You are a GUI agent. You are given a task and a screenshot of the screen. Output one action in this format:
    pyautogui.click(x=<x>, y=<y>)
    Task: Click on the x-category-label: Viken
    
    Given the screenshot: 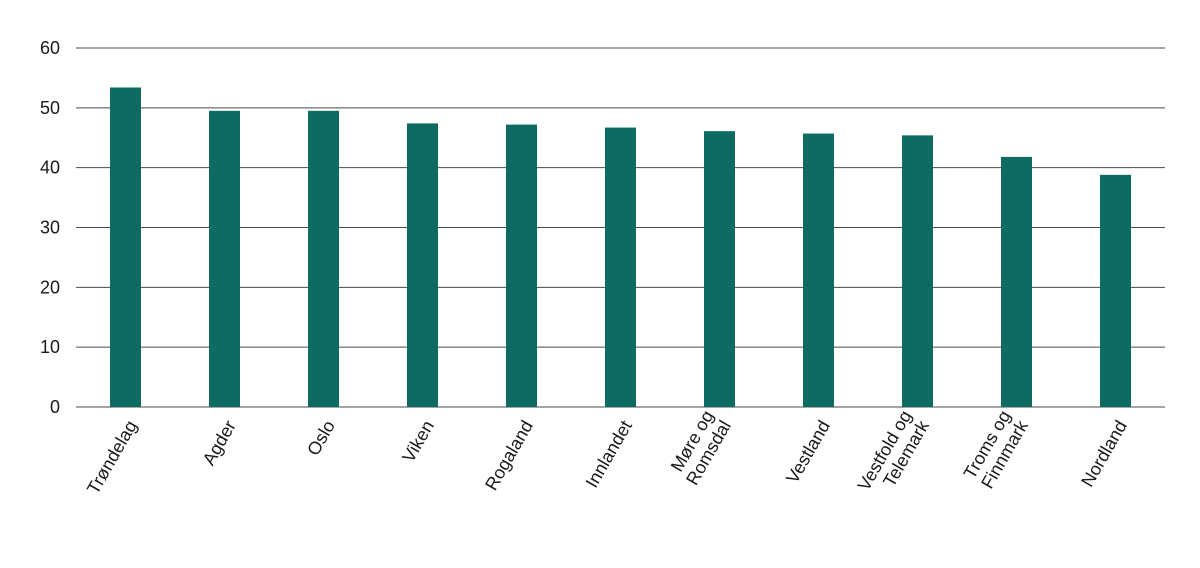 What is the action you would take?
    pyautogui.click(x=418, y=441)
    